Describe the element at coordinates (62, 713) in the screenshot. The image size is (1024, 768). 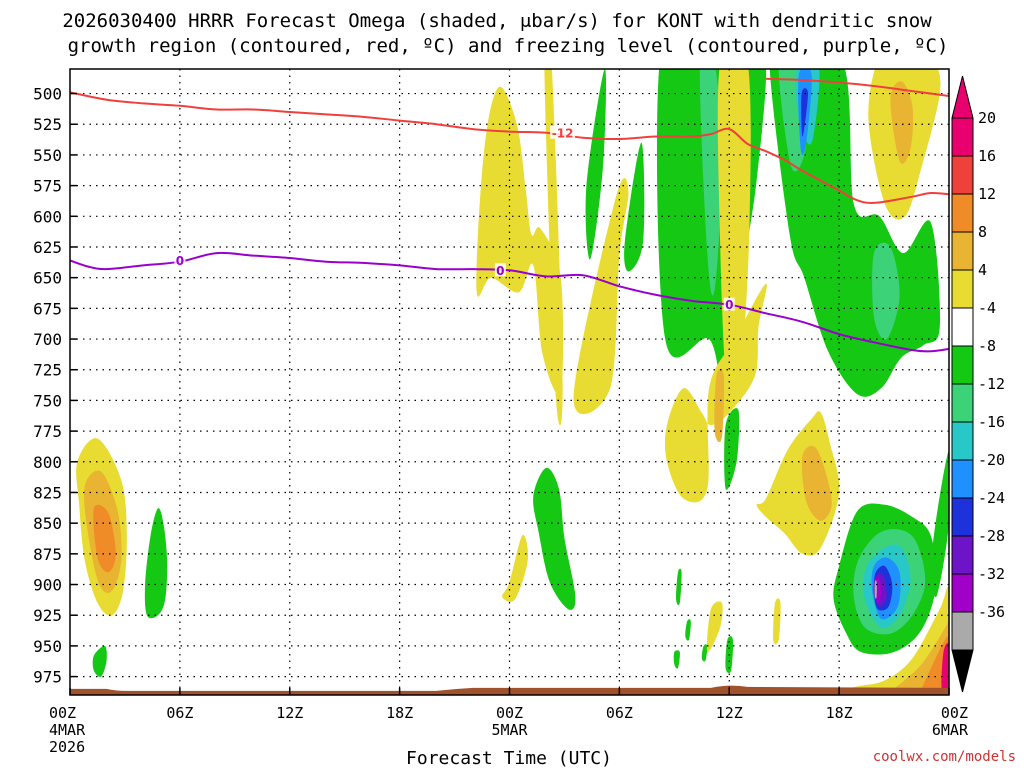
I see `xtick-label-0: 00Z` at that location.